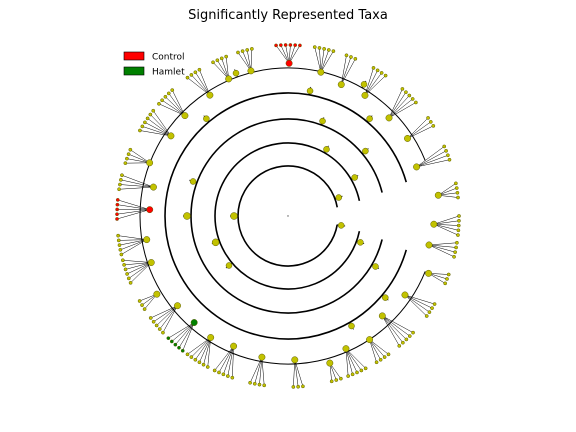  I want to click on legend: Control Hamlet, so click(154, 64).